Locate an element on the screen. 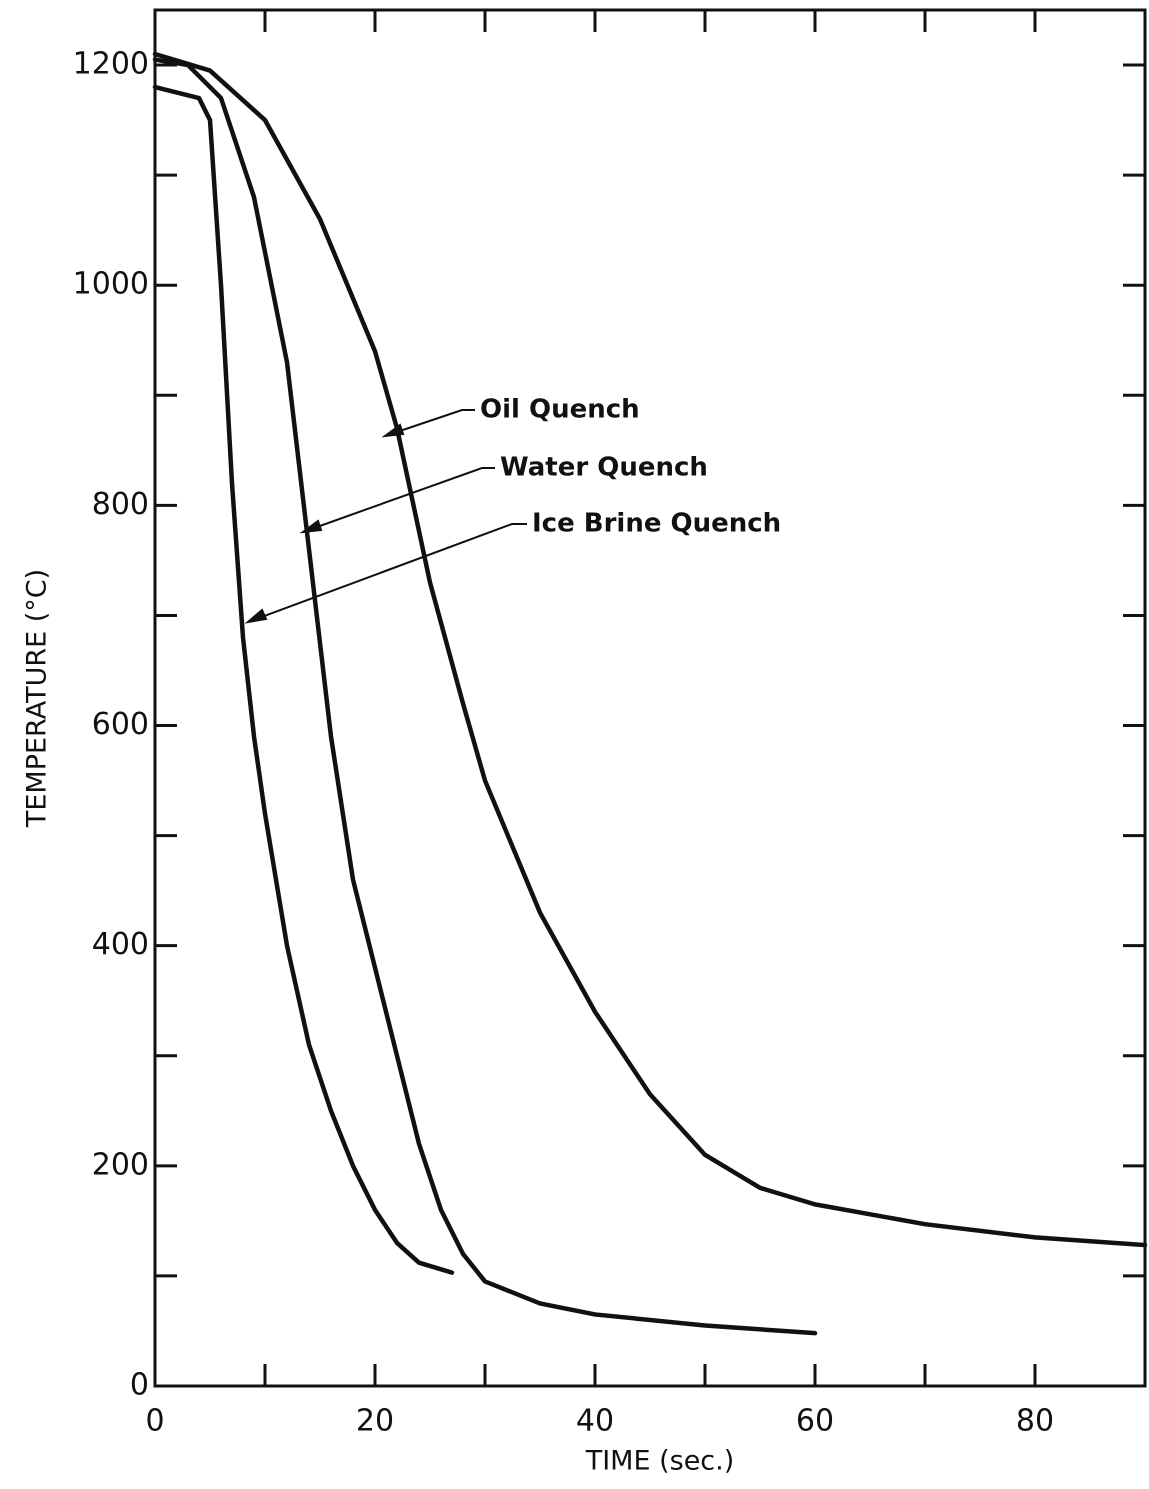  y-tick-label: 600 is located at coordinates (120, 724).